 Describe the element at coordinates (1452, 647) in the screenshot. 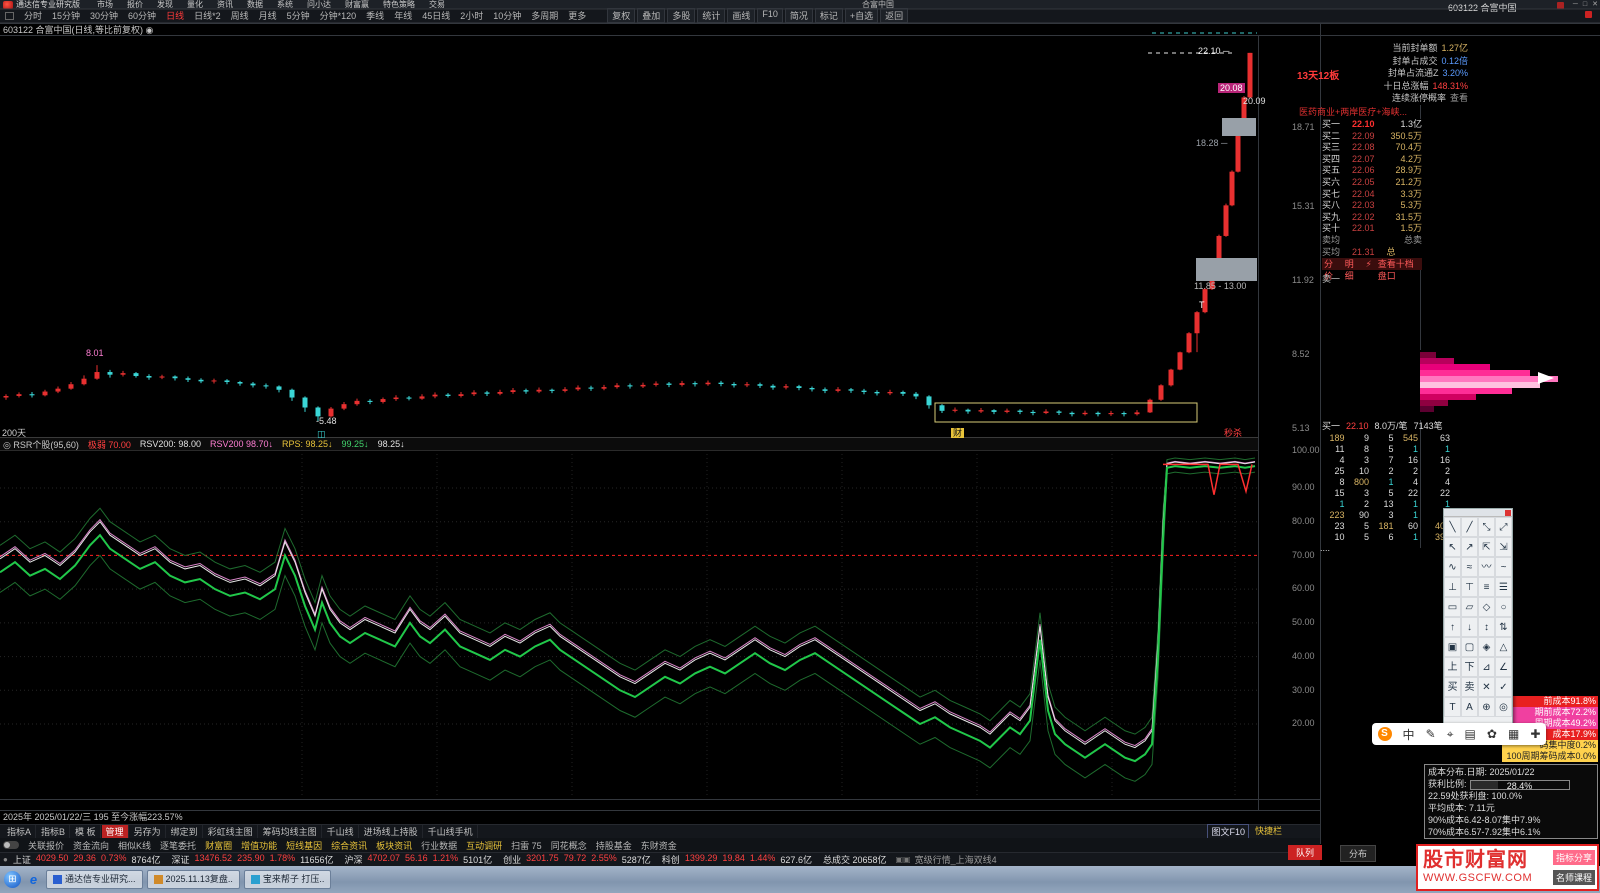

I see `drawing-tool-icon: ▣` at that location.